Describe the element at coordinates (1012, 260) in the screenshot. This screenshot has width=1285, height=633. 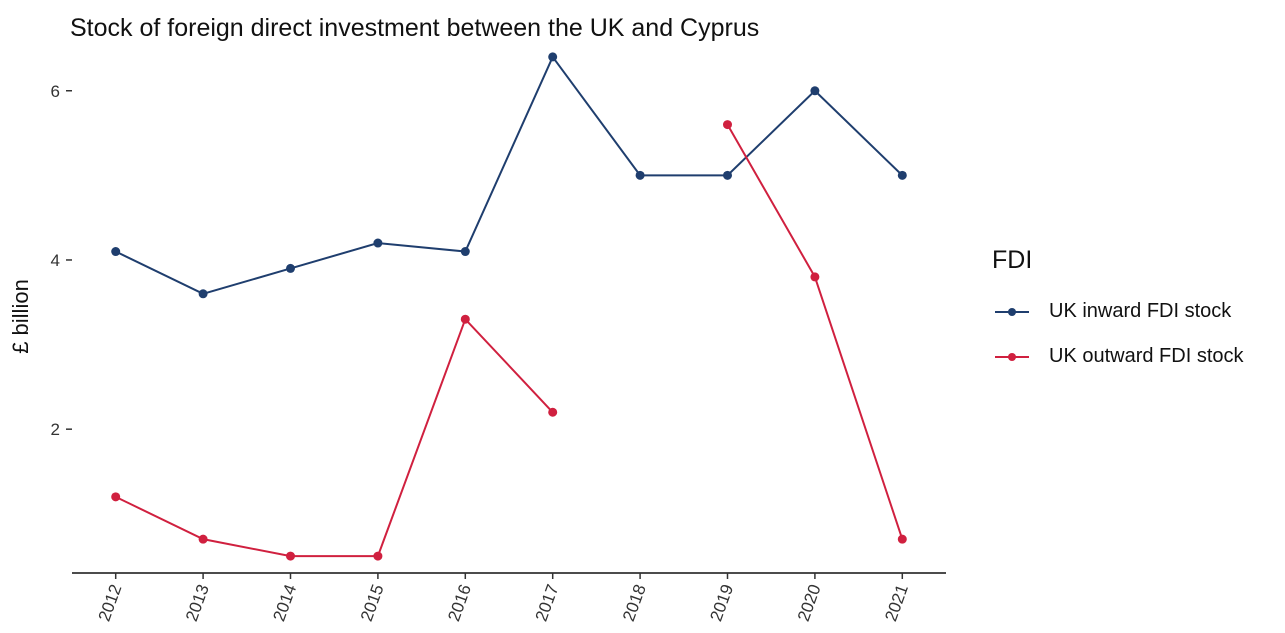
I see `legend-title: FDI` at that location.